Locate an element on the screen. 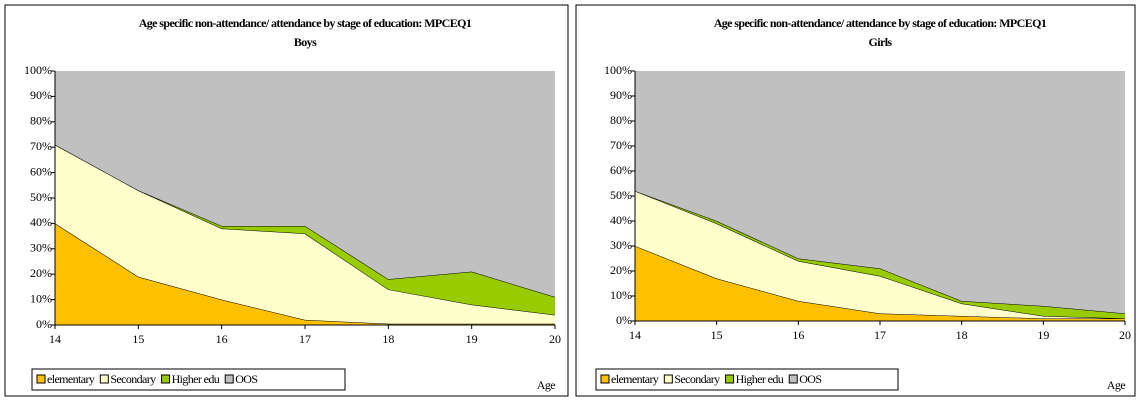 This screenshot has height=401, width=1139. chart-subtitle: Boys is located at coordinates (305, 42).